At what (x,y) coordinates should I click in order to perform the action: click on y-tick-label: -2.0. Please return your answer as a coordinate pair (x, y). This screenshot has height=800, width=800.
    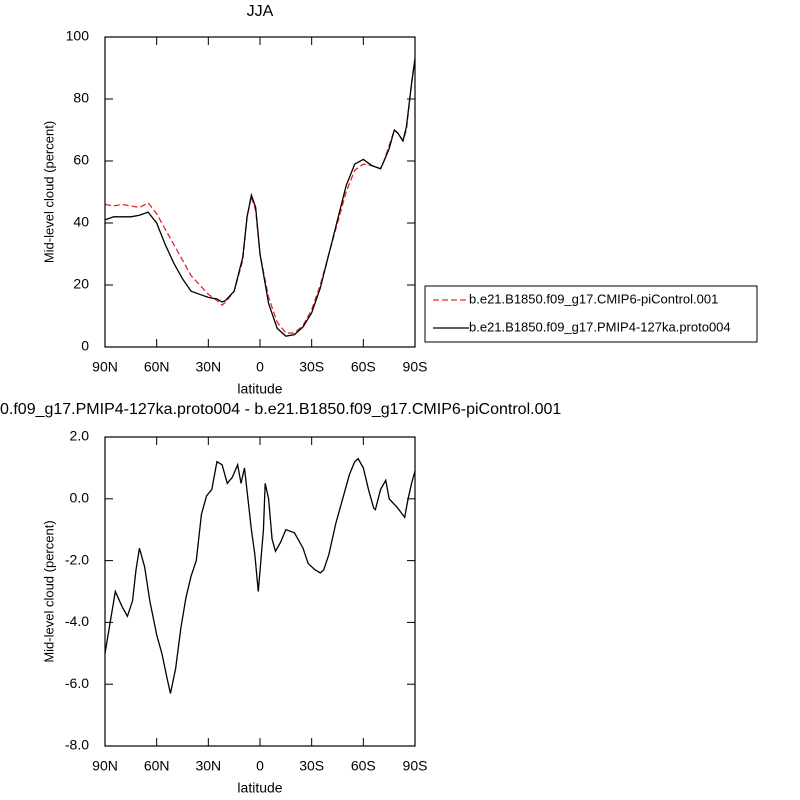
    Looking at the image, I should click on (77, 559).